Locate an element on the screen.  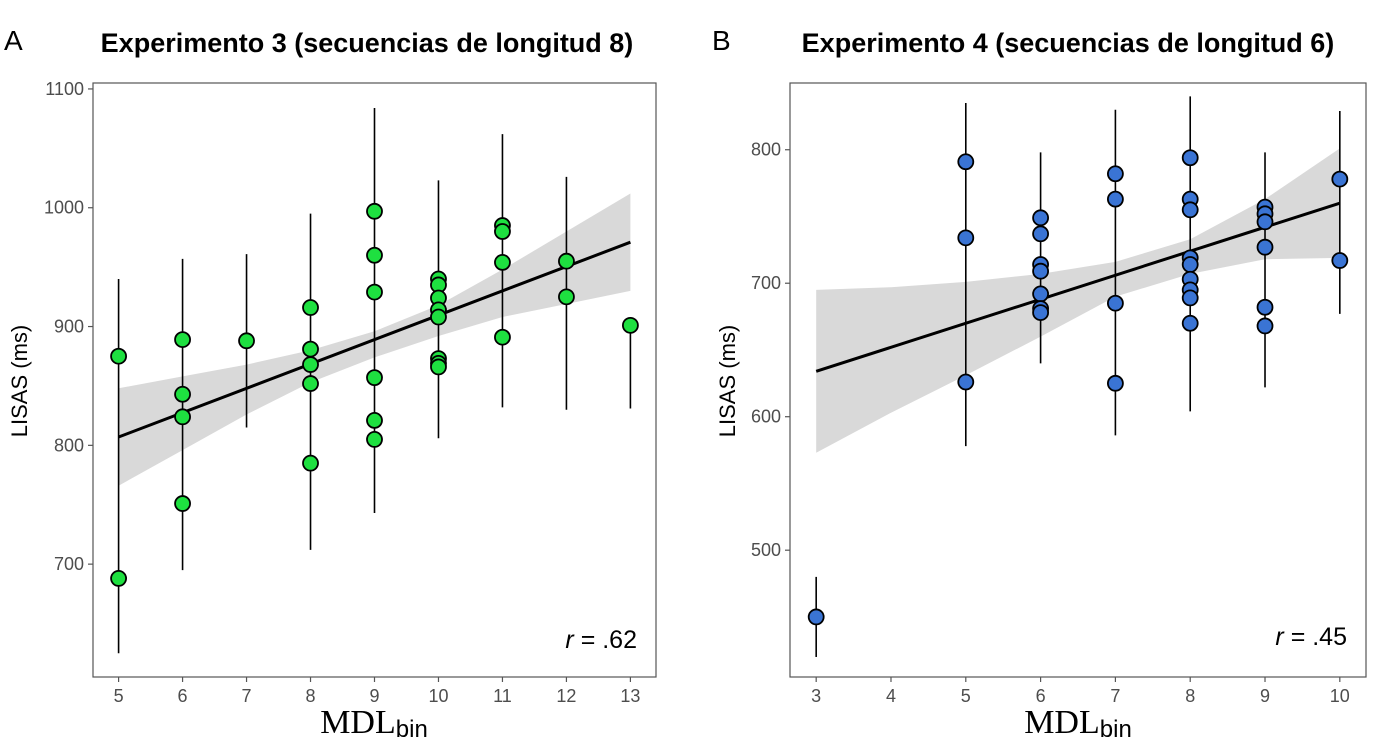
correlation-annotation: r = .45 is located at coordinates (1311, 637).